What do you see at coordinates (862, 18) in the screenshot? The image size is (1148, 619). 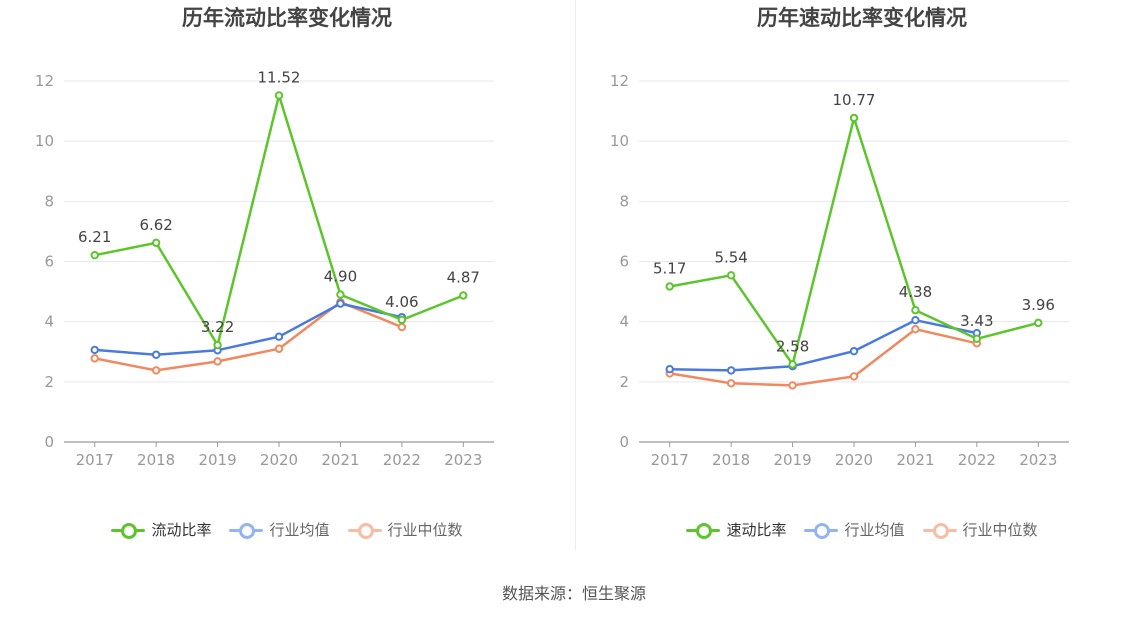 I see `chart-title: 历年速动比率变化情况` at bounding box center [862, 18].